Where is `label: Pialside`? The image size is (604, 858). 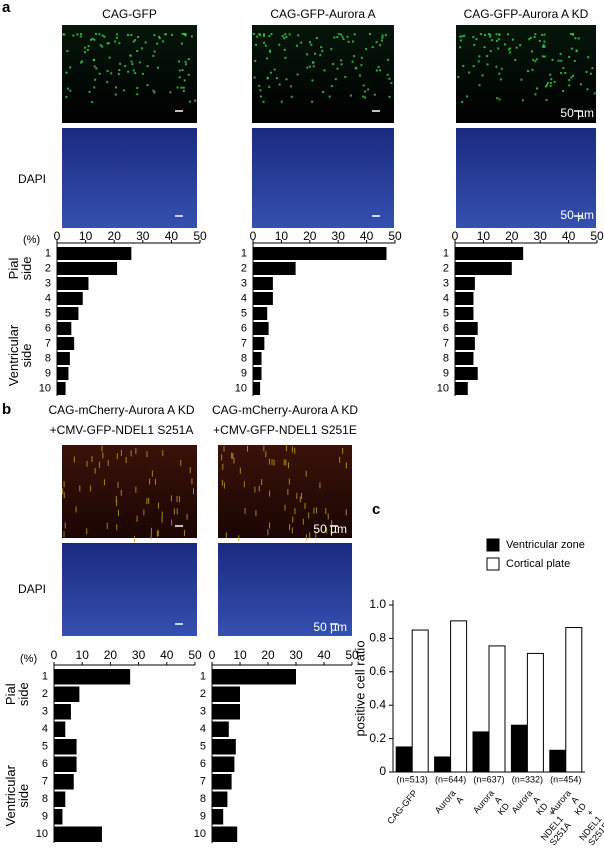
label: Pialside is located at coordinates (17, 694).